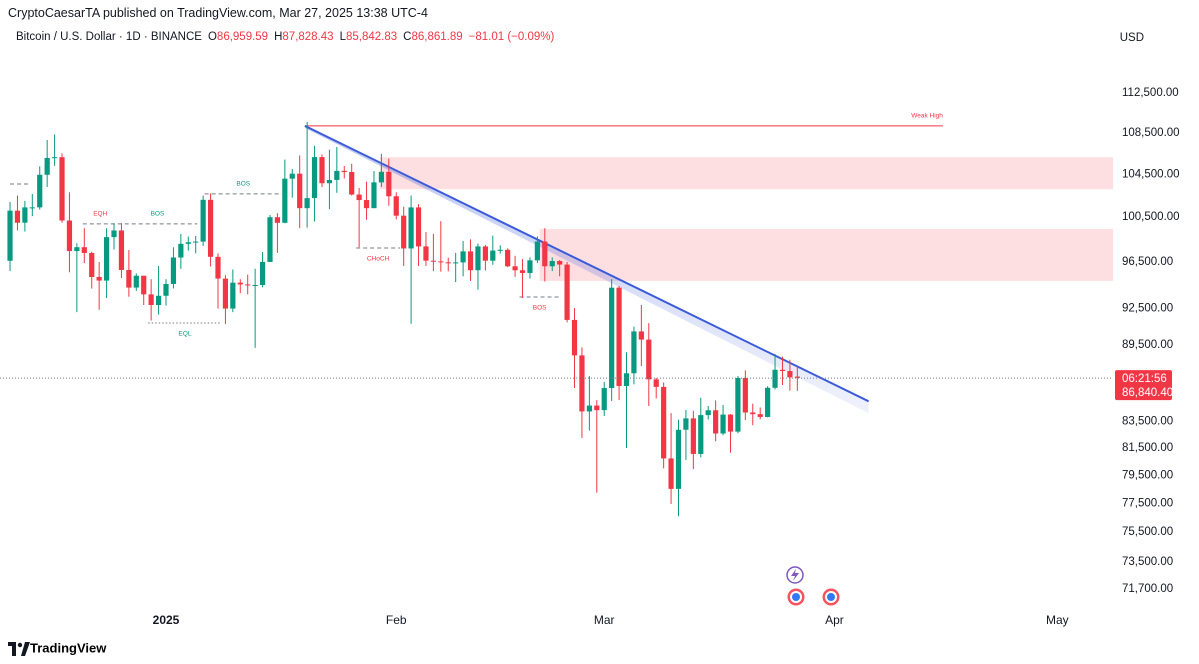 The image size is (1199, 664). I want to click on ohlc-field: O86,959.59, so click(238, 37).